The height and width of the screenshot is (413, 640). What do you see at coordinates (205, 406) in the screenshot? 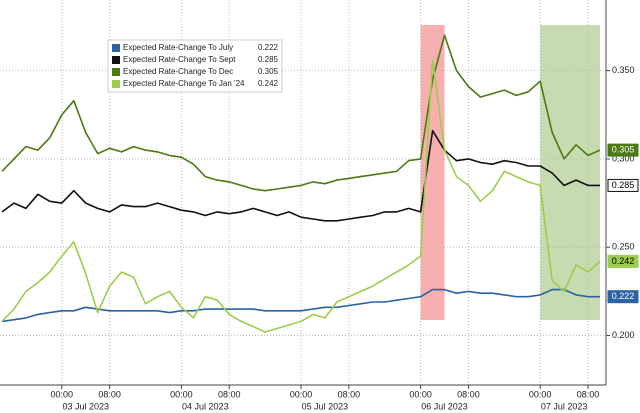
I see `x-group-label: 04 Jul 2023` at bounding box center [205, 406].